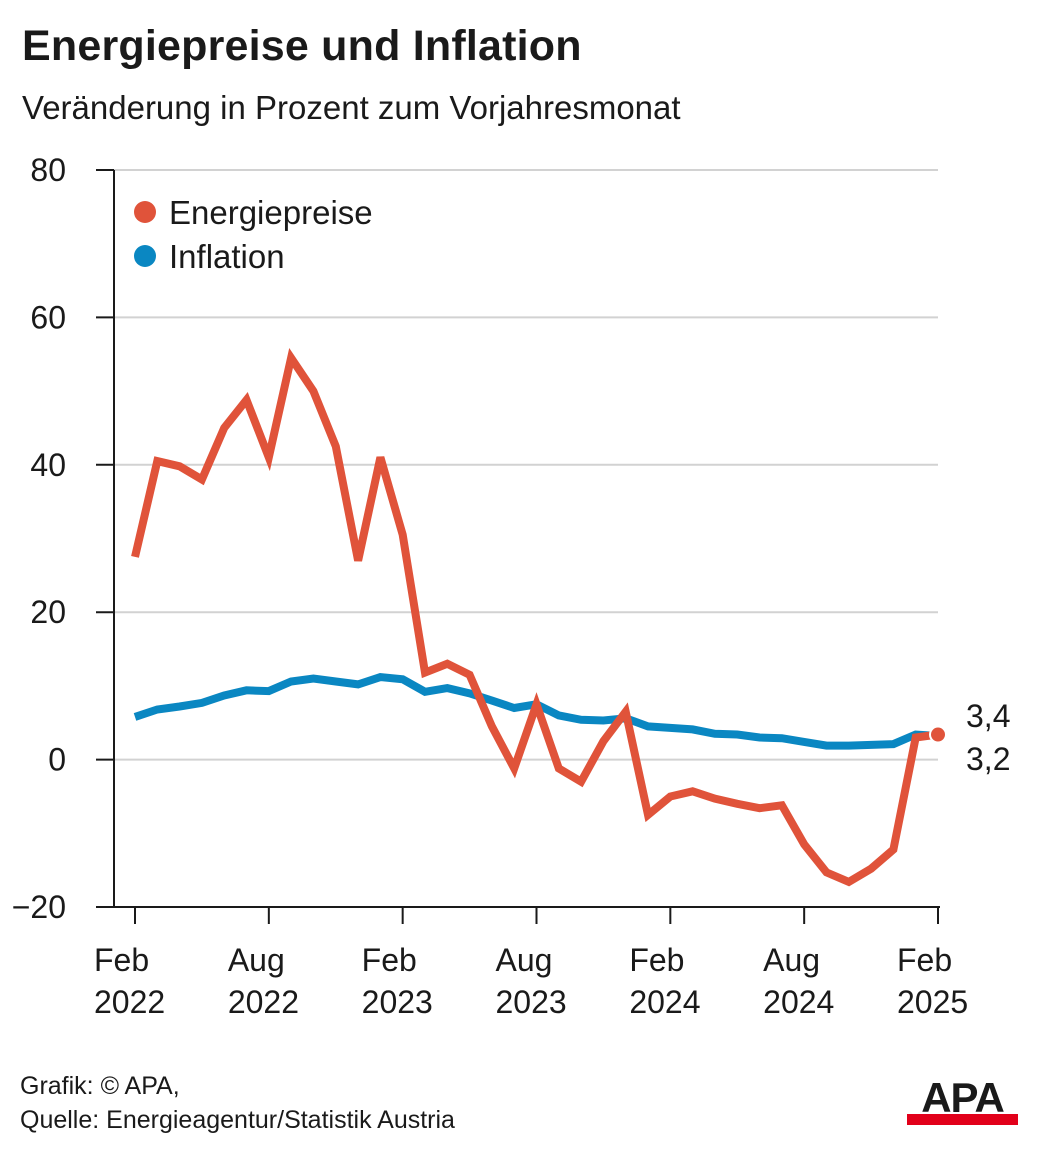  What do you see at coordinates (57, 760) in the screenshot?
I see `y-tick-label: 0` at bounding box center [57, 760].